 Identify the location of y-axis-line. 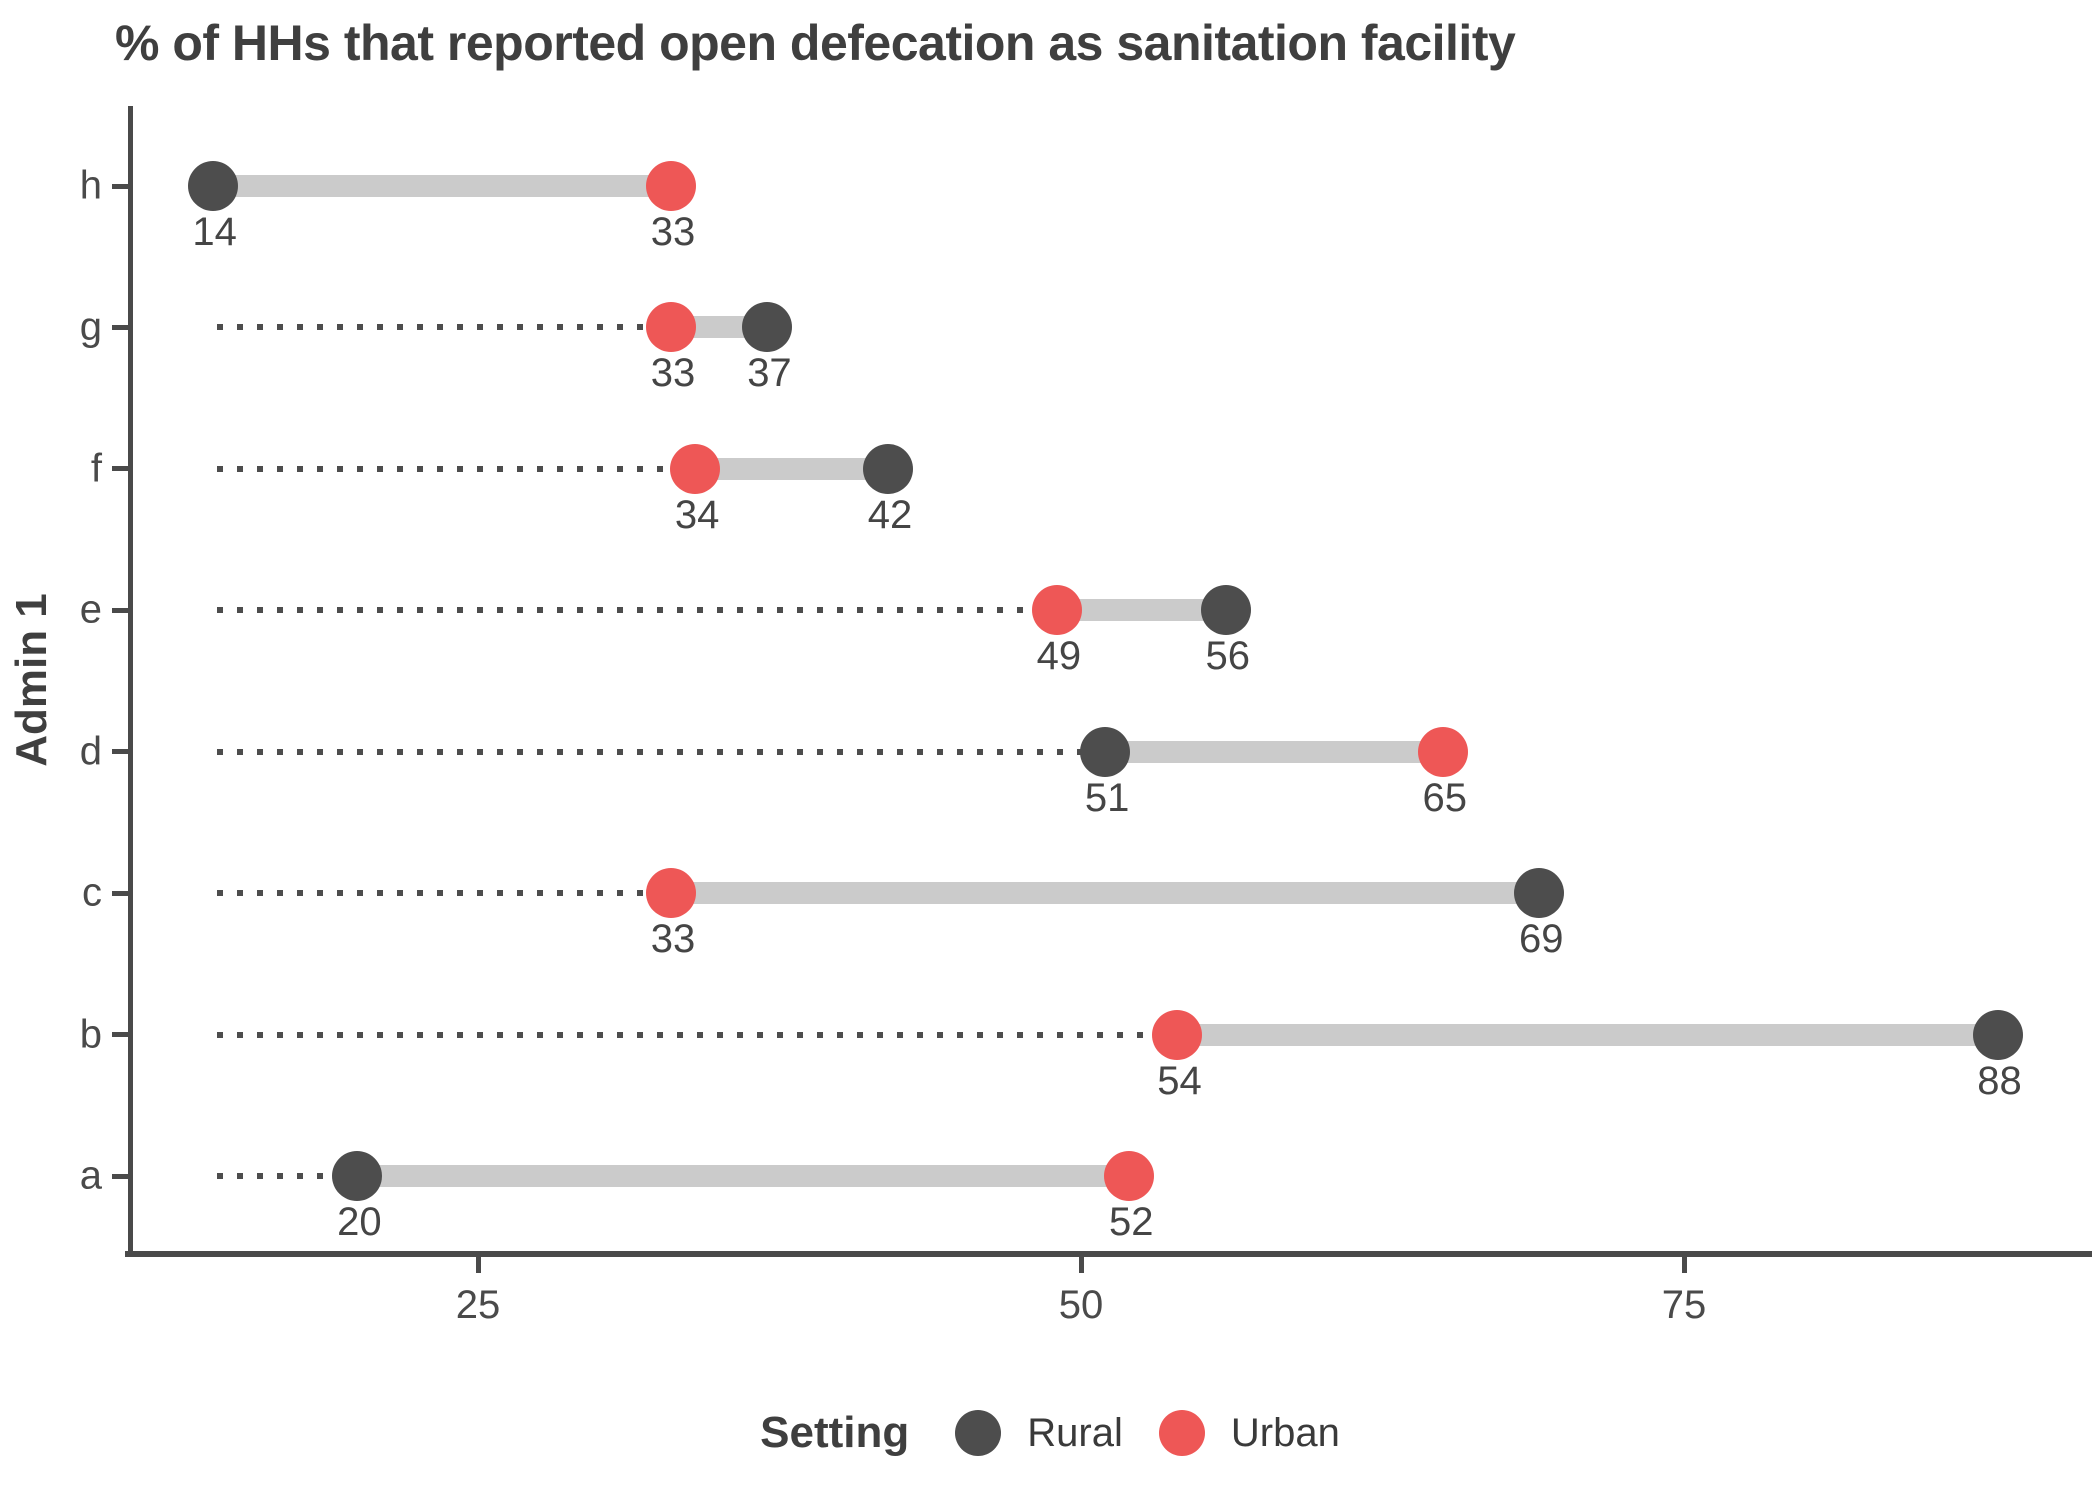
(130, 681).